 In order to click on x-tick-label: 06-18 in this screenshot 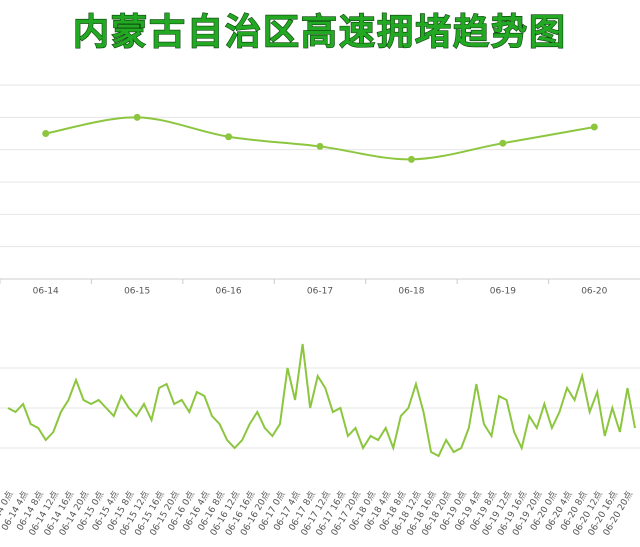, I will do `click(411, 292)`.